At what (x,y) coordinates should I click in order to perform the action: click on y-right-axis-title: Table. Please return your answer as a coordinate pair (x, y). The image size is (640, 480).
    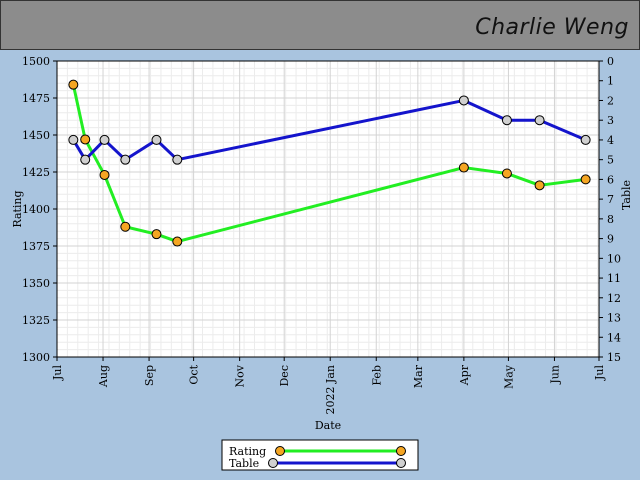
    Looking at the image, I should click on (626, 195).